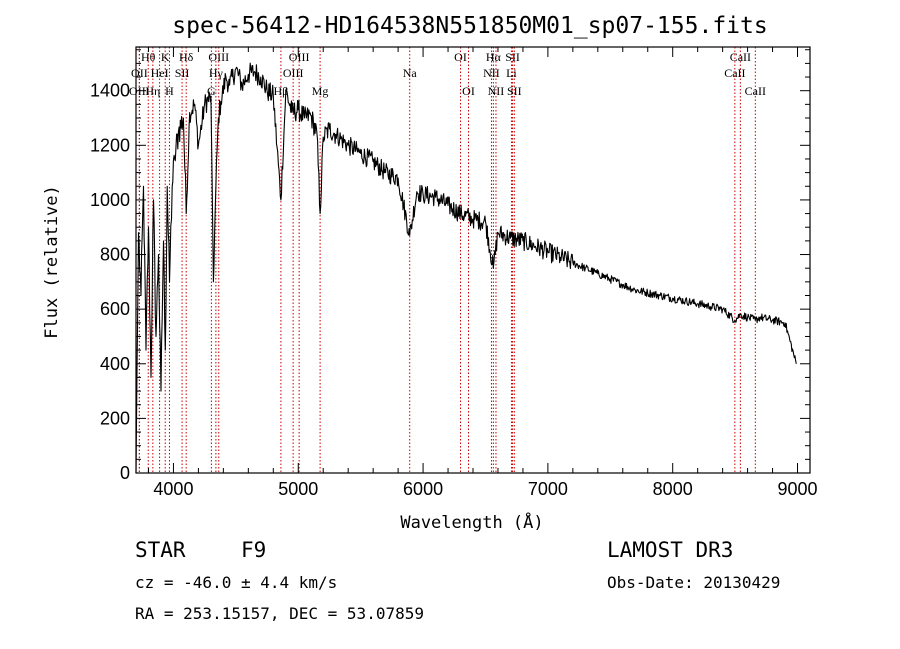 Image resolution: width=900 pixels, height=649 pixels. What do you see at coordinates (236, 582) in the screenshot?
I see `redshift-value: cz = -46.0 ± 4.4 km/s` at bounding box center [236, 582].